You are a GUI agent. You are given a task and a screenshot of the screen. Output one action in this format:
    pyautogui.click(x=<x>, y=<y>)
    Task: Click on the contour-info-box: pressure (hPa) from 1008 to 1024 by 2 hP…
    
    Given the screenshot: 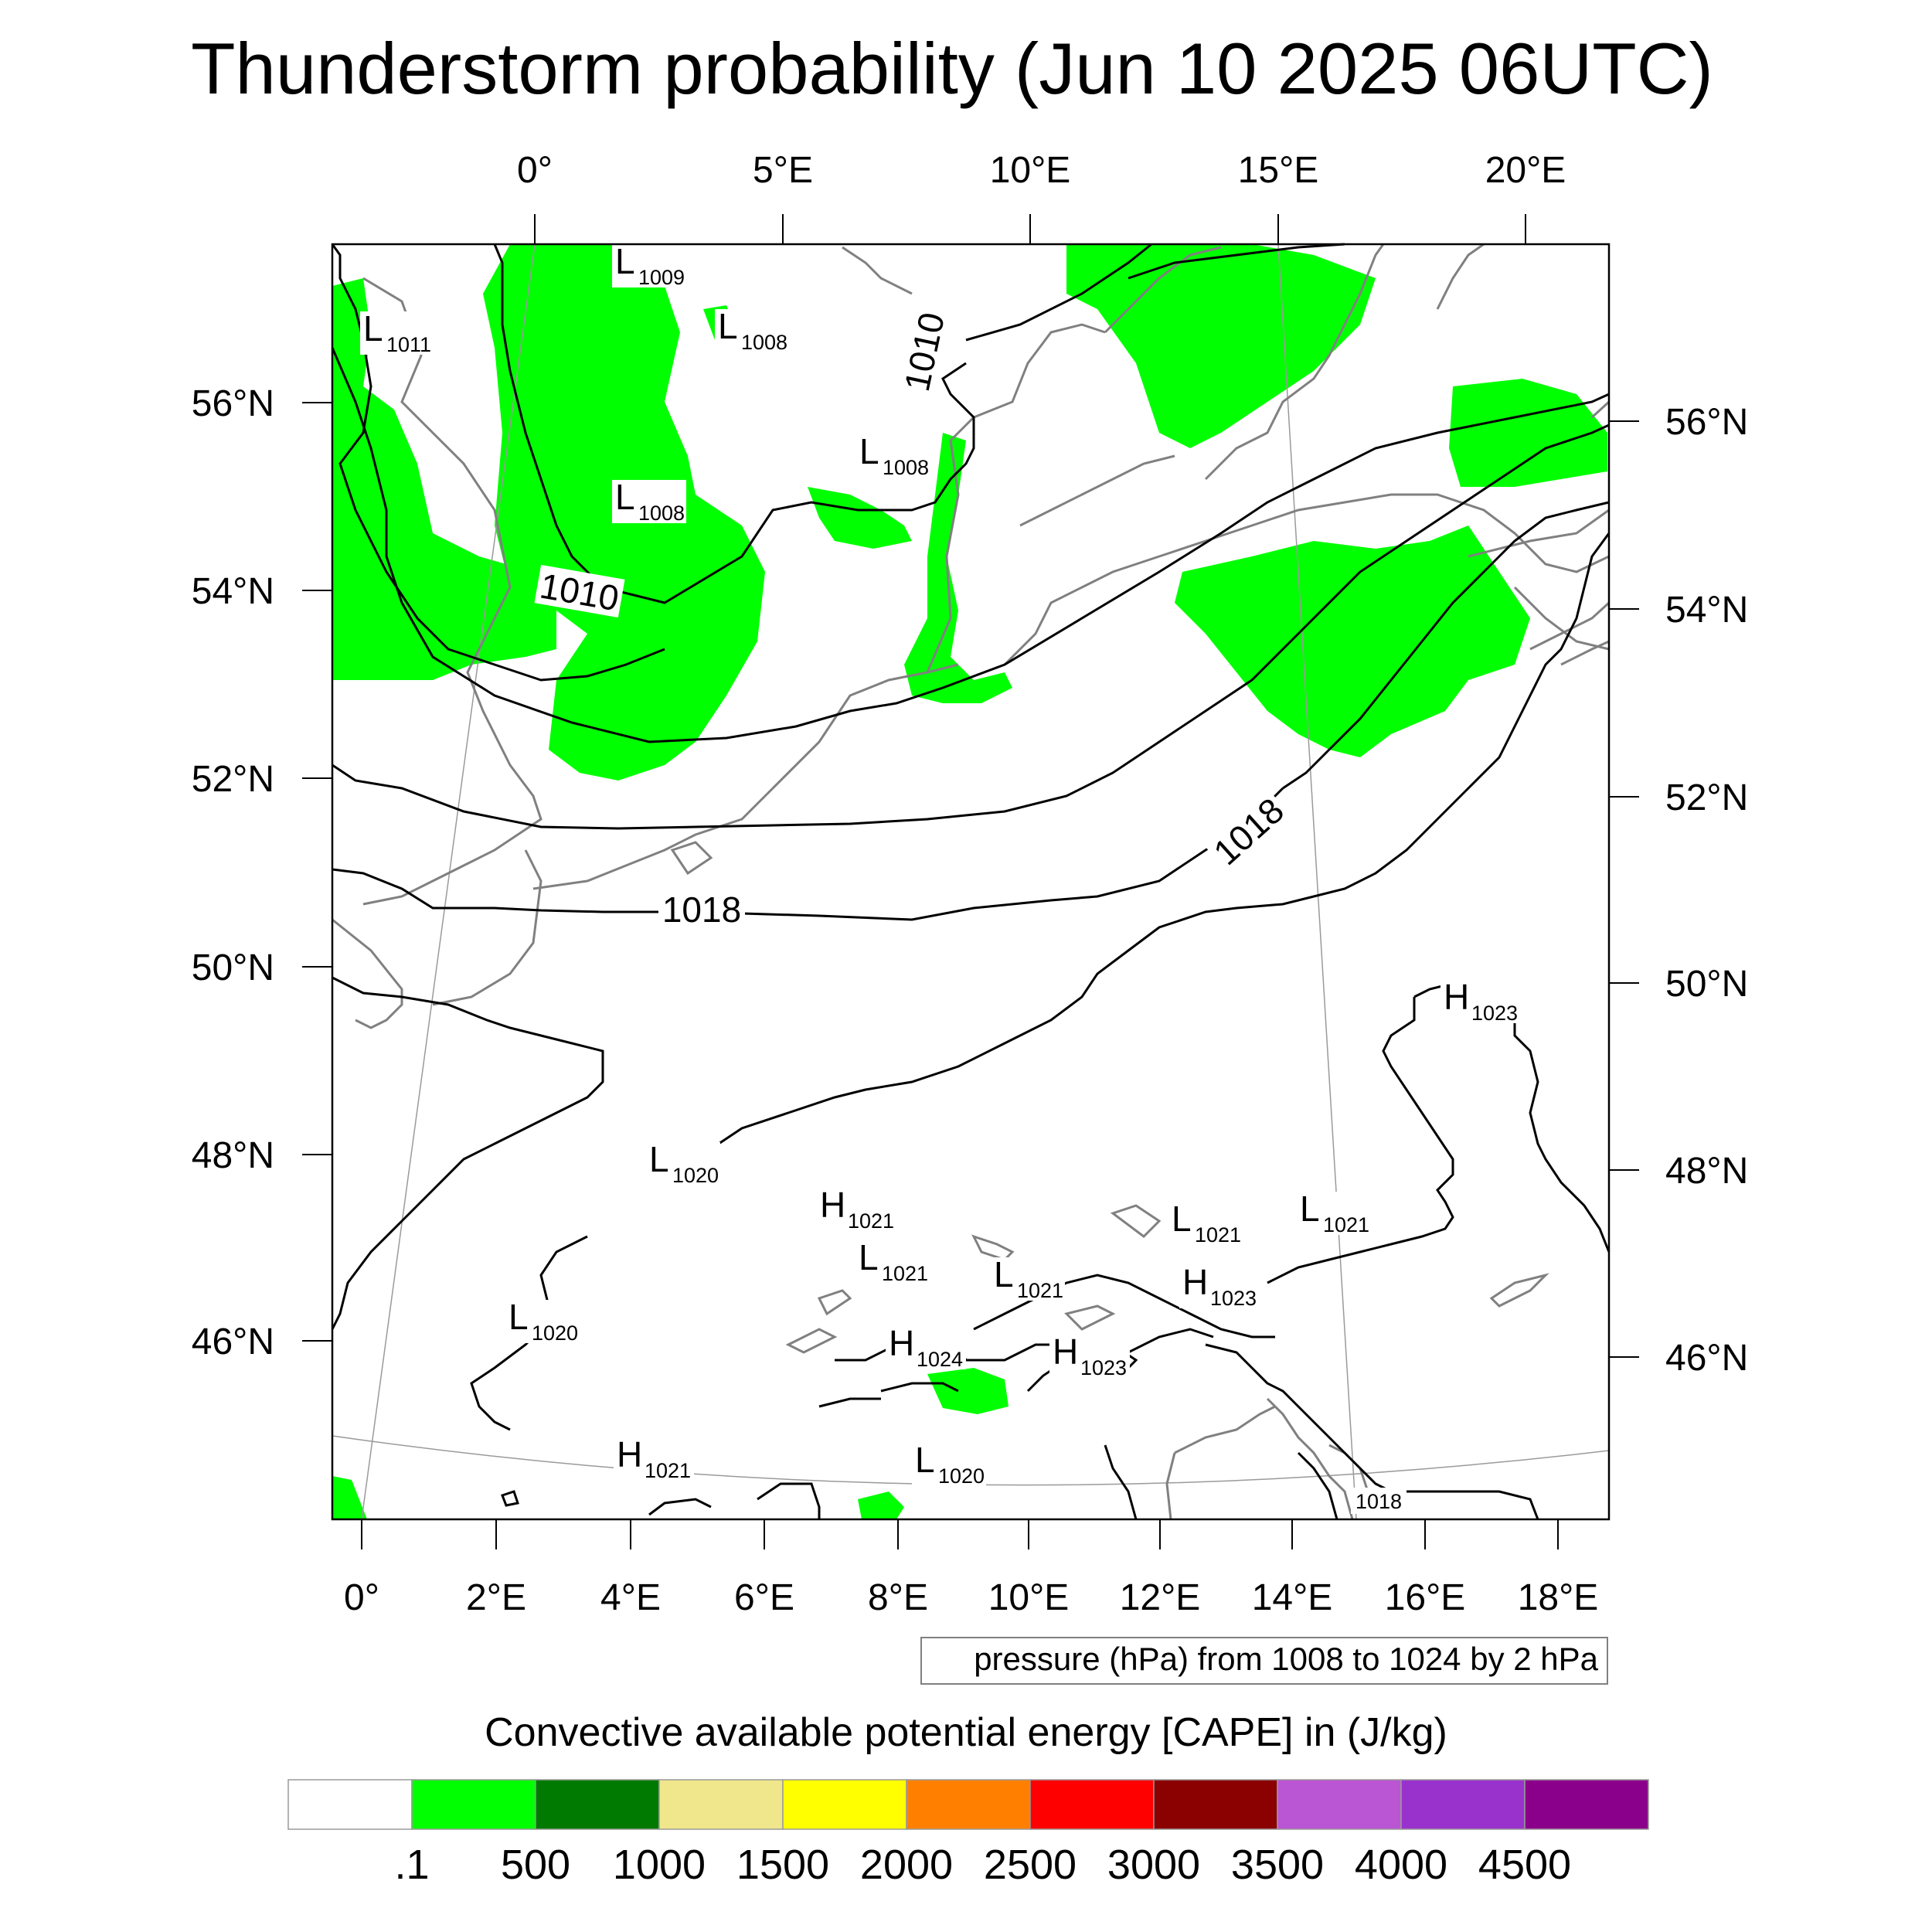 What is the action you would take?
    pyautogui.click(x=1264, y=1661)
    